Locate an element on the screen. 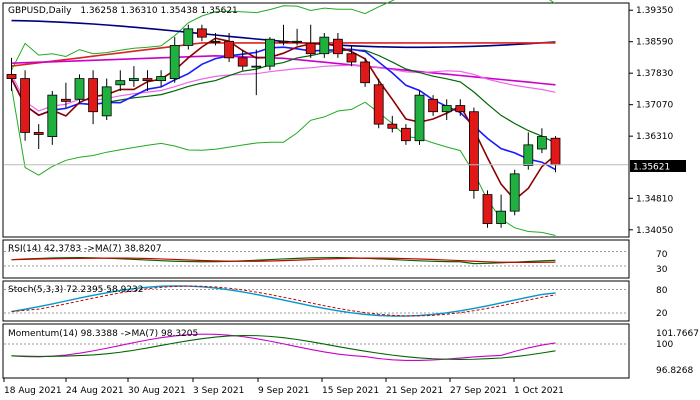 This screenshot has height=400, width=700. price-tick-label: 1.36310 is located at coordinates (654, 137).